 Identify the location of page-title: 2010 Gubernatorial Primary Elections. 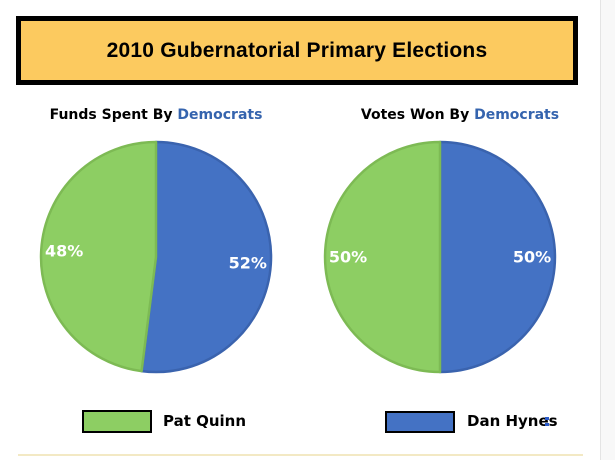
(297, 50).